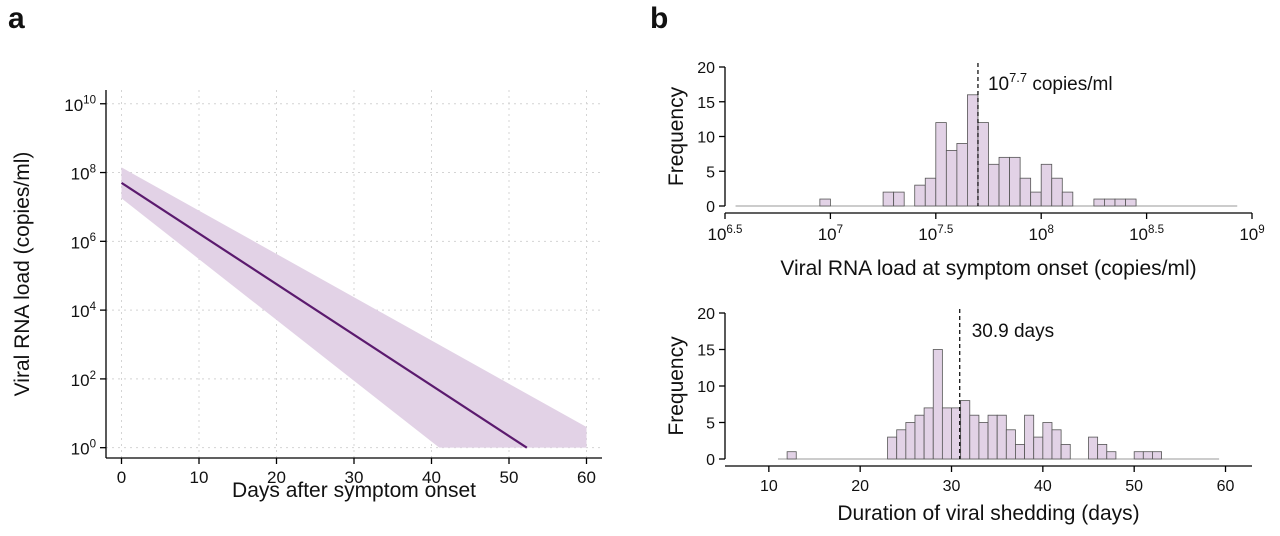  What do you see at coordinates (952, 486) in the screenshot?
I see `hist-bottom-x-tick-label-30: 30` at bounding box center [952, 486].